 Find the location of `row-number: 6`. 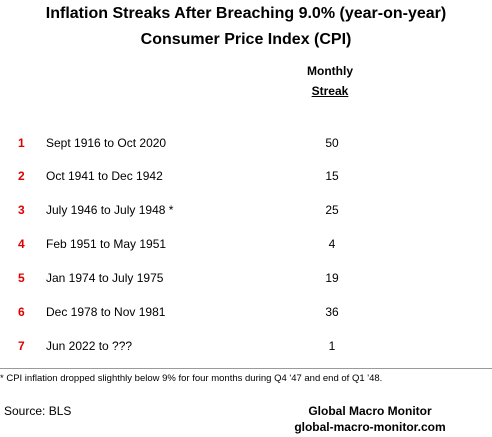

row-number: 6 is located at coordinates (21, 312).